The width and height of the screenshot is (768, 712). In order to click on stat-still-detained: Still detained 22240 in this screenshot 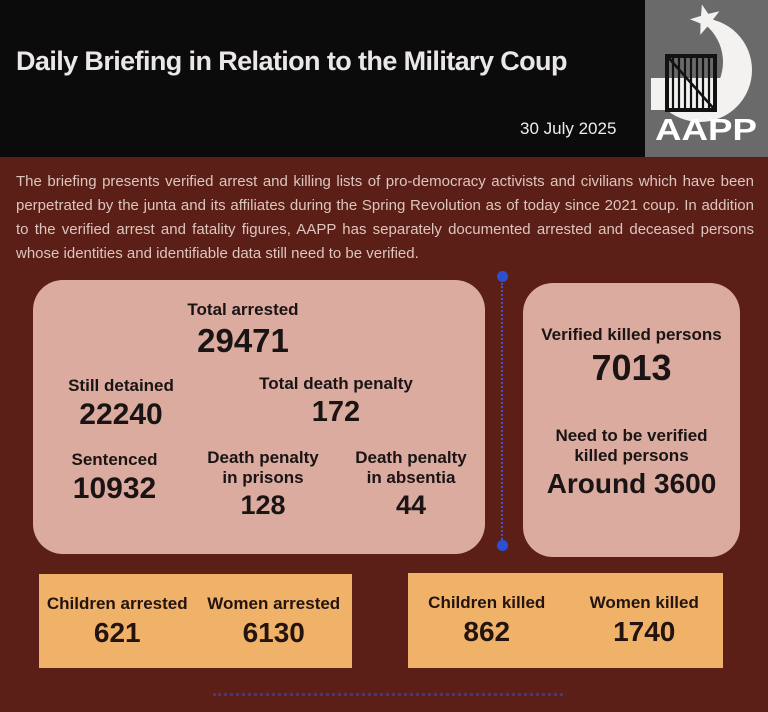, I will do `click(121, 404)`.